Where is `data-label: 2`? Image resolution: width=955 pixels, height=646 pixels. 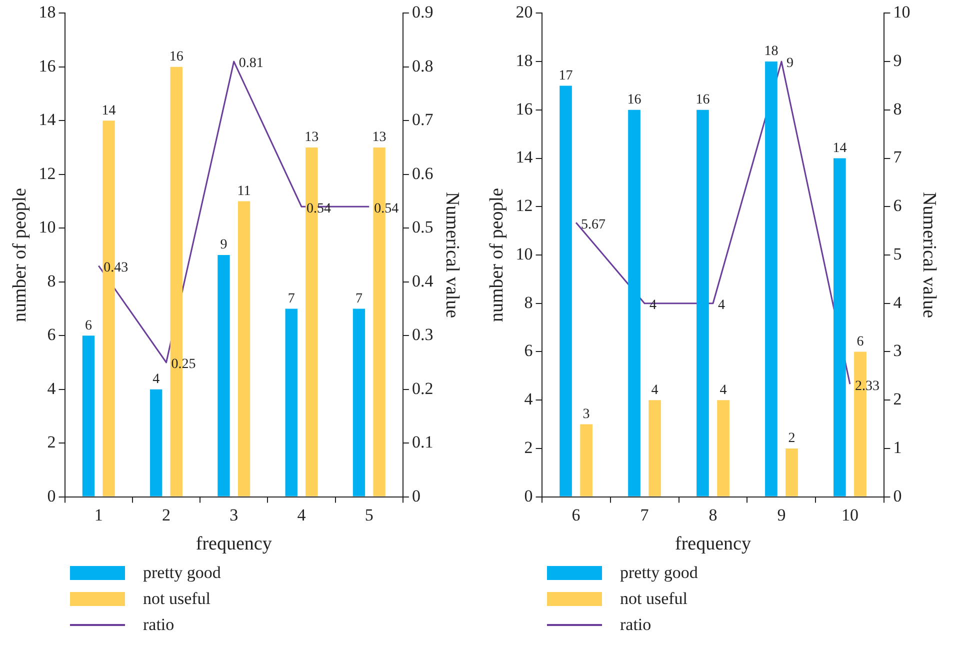
data-label: 2 is located at coordinates (792, 438).